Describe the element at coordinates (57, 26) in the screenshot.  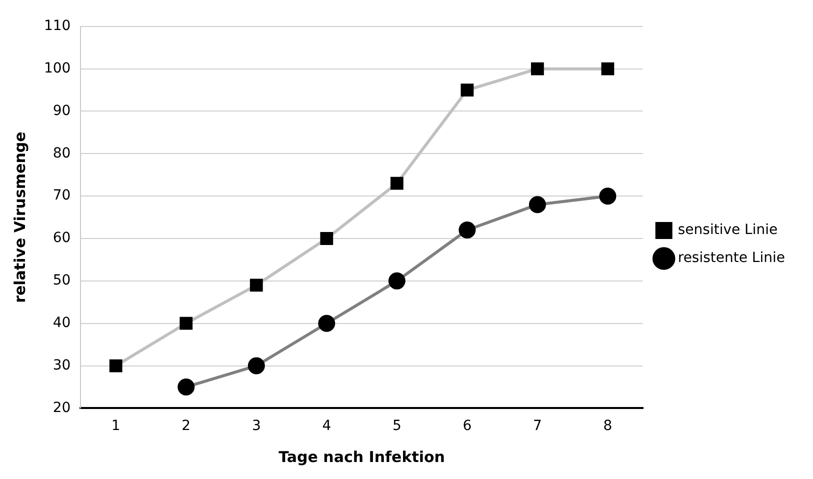
I see `y-tick-label: 110` at that location.